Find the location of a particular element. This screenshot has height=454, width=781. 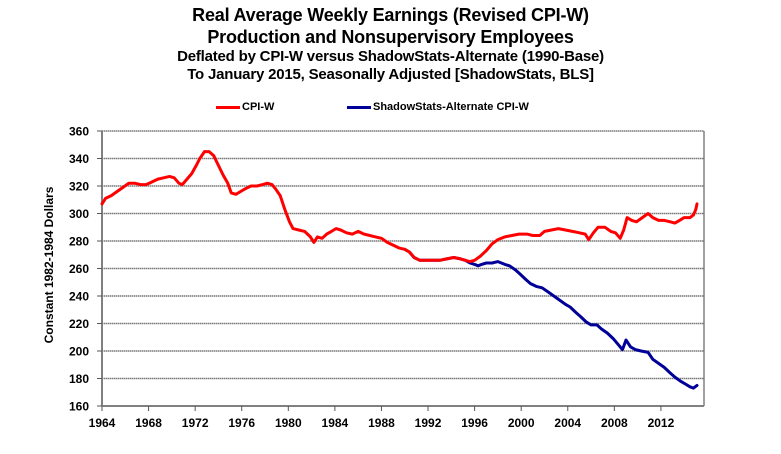

y-tick-label-360: 360 is located at coordinates (79, 132).